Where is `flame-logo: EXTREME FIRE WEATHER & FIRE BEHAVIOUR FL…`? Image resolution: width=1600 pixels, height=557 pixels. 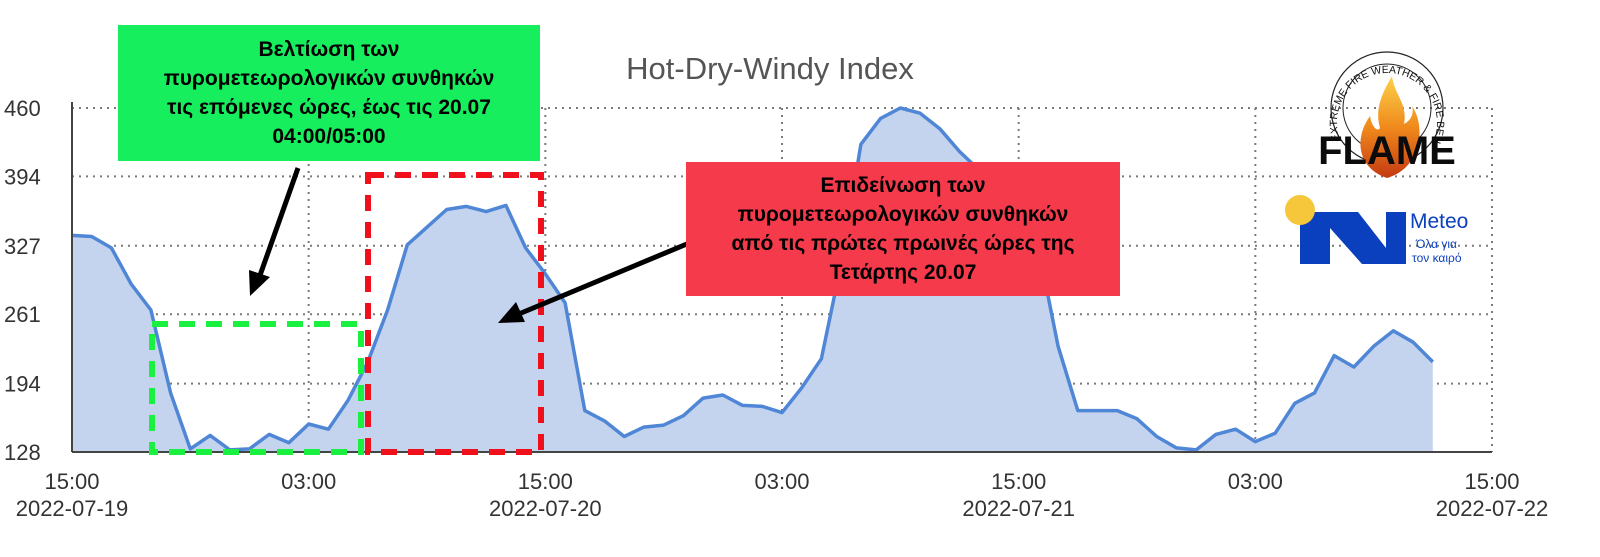 flame-logo: EXTREME FIRE WEATHER & FIRE BEHAVIOUR FL… is located at coordinates (1384, 103).